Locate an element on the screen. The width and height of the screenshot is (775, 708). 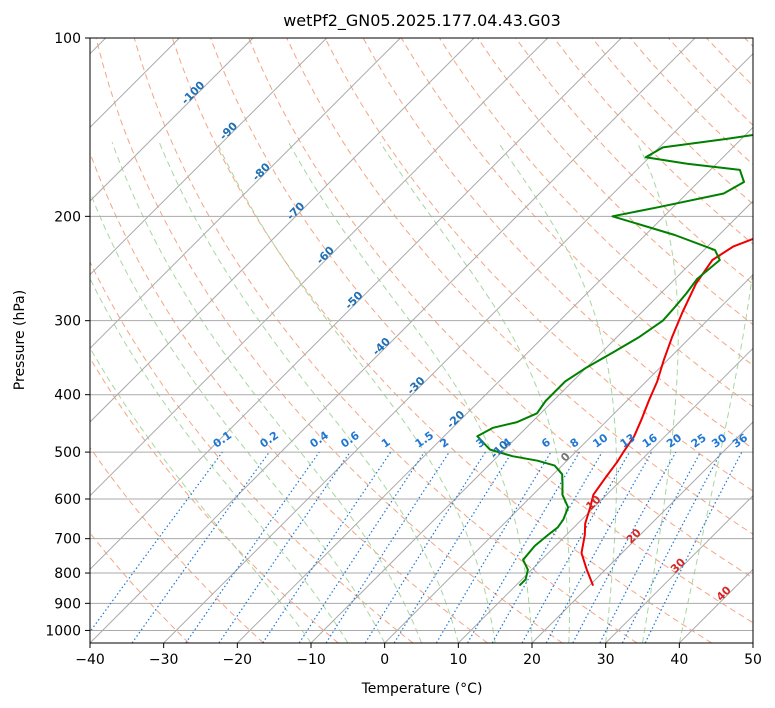
isotherm-label: -40 is located at coordinates (381, 346).